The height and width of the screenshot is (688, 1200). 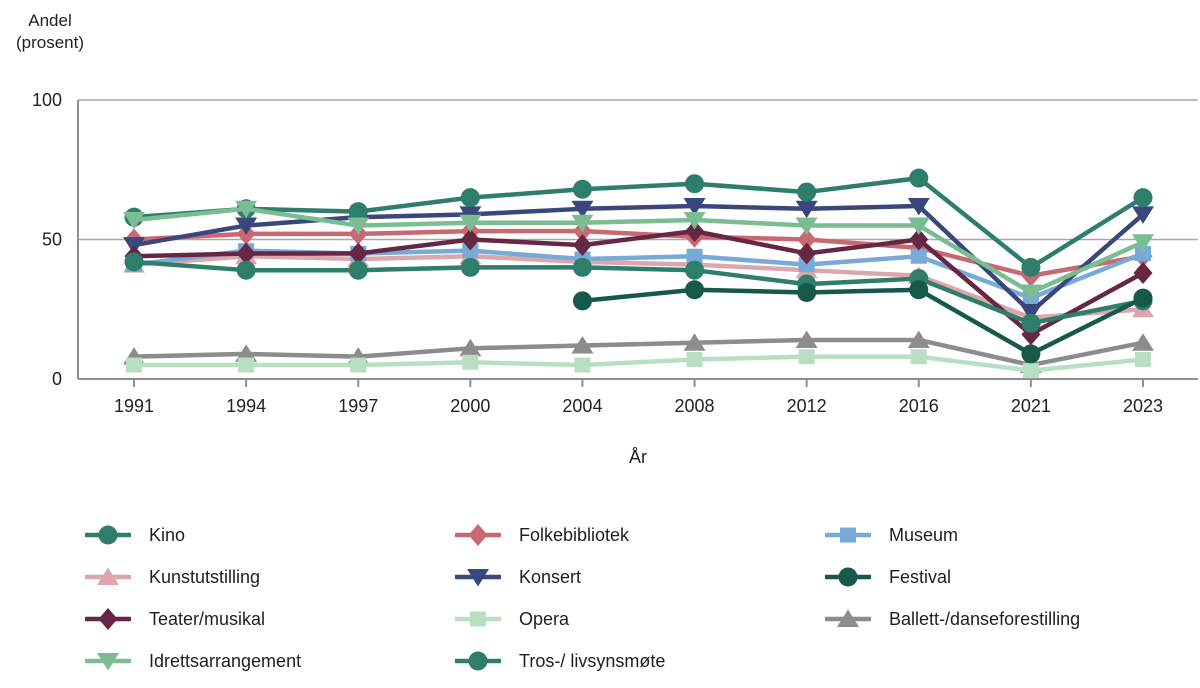 What do you see at coordinates (193, 535) in the screenshot?
I see `legend-item-kino: Kino` at bounding box center [193, 535].